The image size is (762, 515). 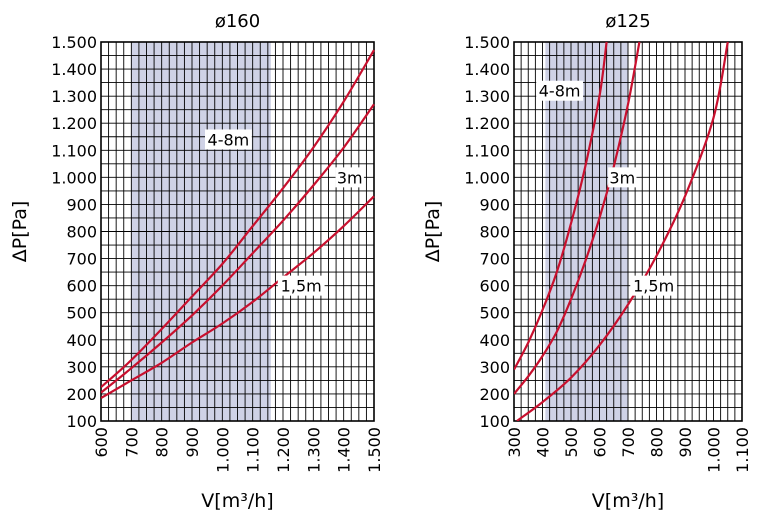 What do you see at coordinates (561, 206) in the screenshot?
I see `series-line-48m` at bounding box center [561, 206].